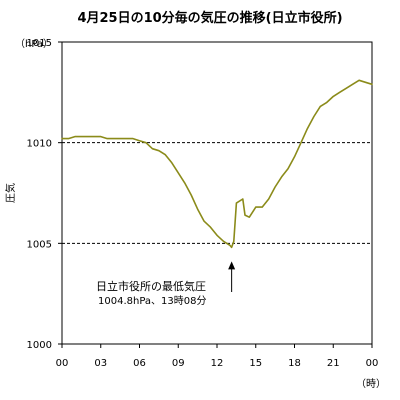  Describe the element at coordinates (100, 363) in the screenshot. I see `x-tick-label: 03` at that location.